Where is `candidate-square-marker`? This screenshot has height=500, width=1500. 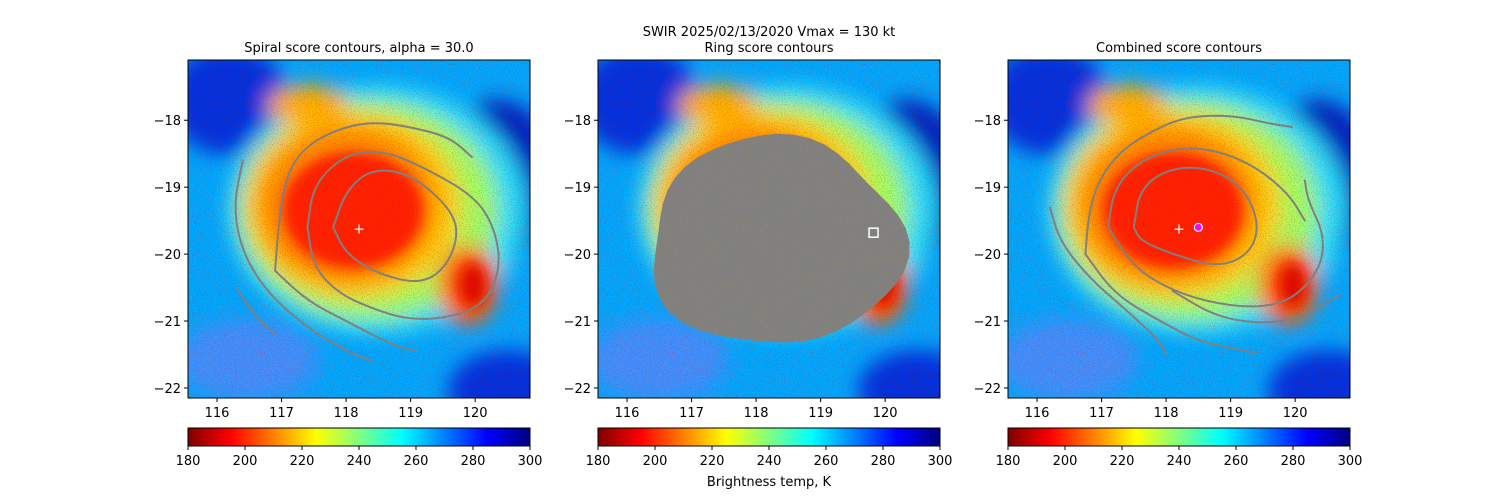
candidate-square-marker is located at coordinates (873, 232).